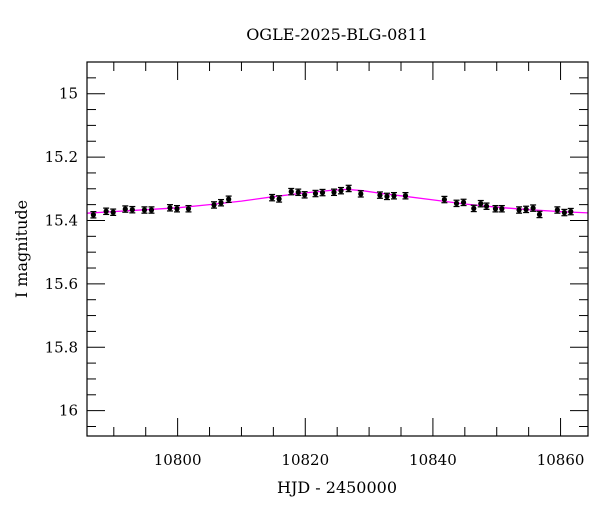 The width and height of the screenshot is (600, 512). Describe the element at coordinates (68, 94) in the screenshot. I see `y-tick-label: 15` at that location.